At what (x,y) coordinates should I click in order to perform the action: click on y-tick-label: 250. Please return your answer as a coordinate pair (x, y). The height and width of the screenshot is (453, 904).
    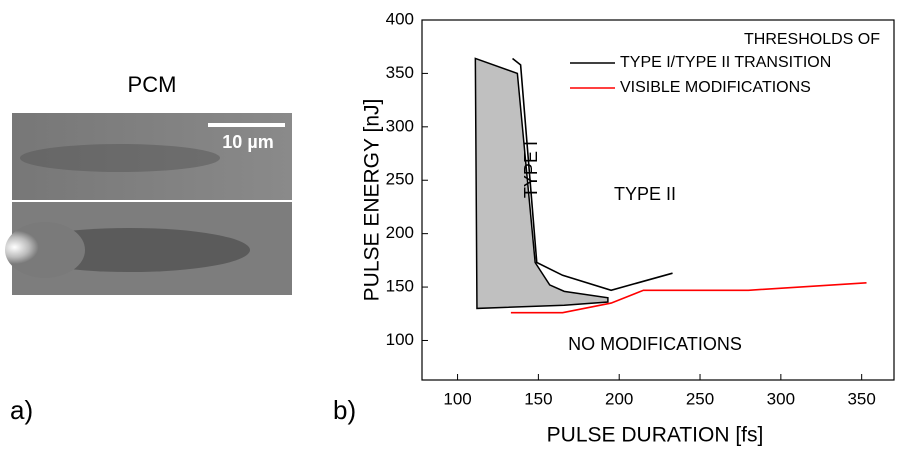
    Looking at the image, I should click on (400, 179).